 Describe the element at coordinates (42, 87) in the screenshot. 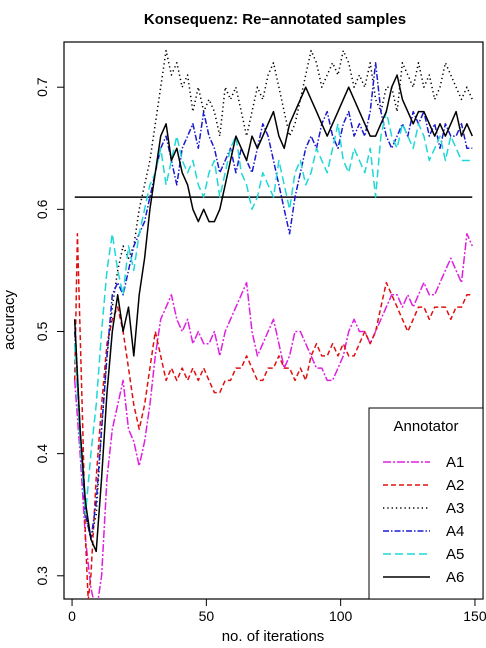

I see `y-tick-label: 0.7` at that location.